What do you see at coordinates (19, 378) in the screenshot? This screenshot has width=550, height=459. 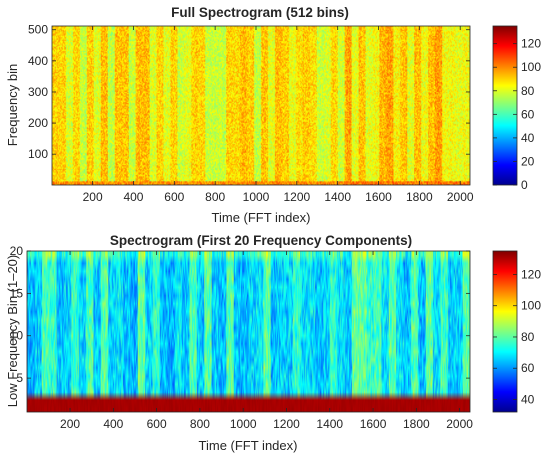 I see `tick-label: 5` at bounding box center [19, 378].